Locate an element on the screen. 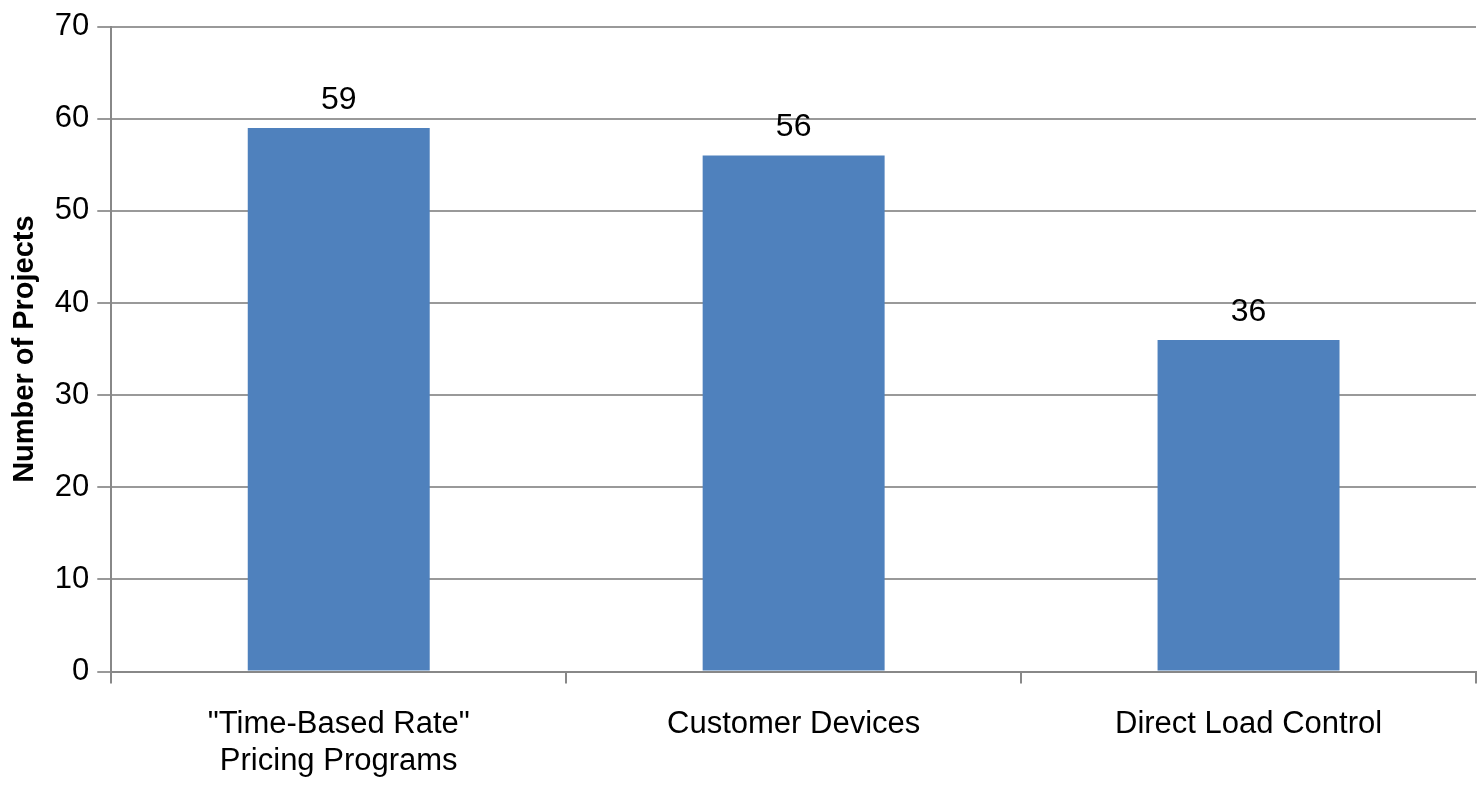  y-tick-label: 20 is located at coordinates (72, 485).